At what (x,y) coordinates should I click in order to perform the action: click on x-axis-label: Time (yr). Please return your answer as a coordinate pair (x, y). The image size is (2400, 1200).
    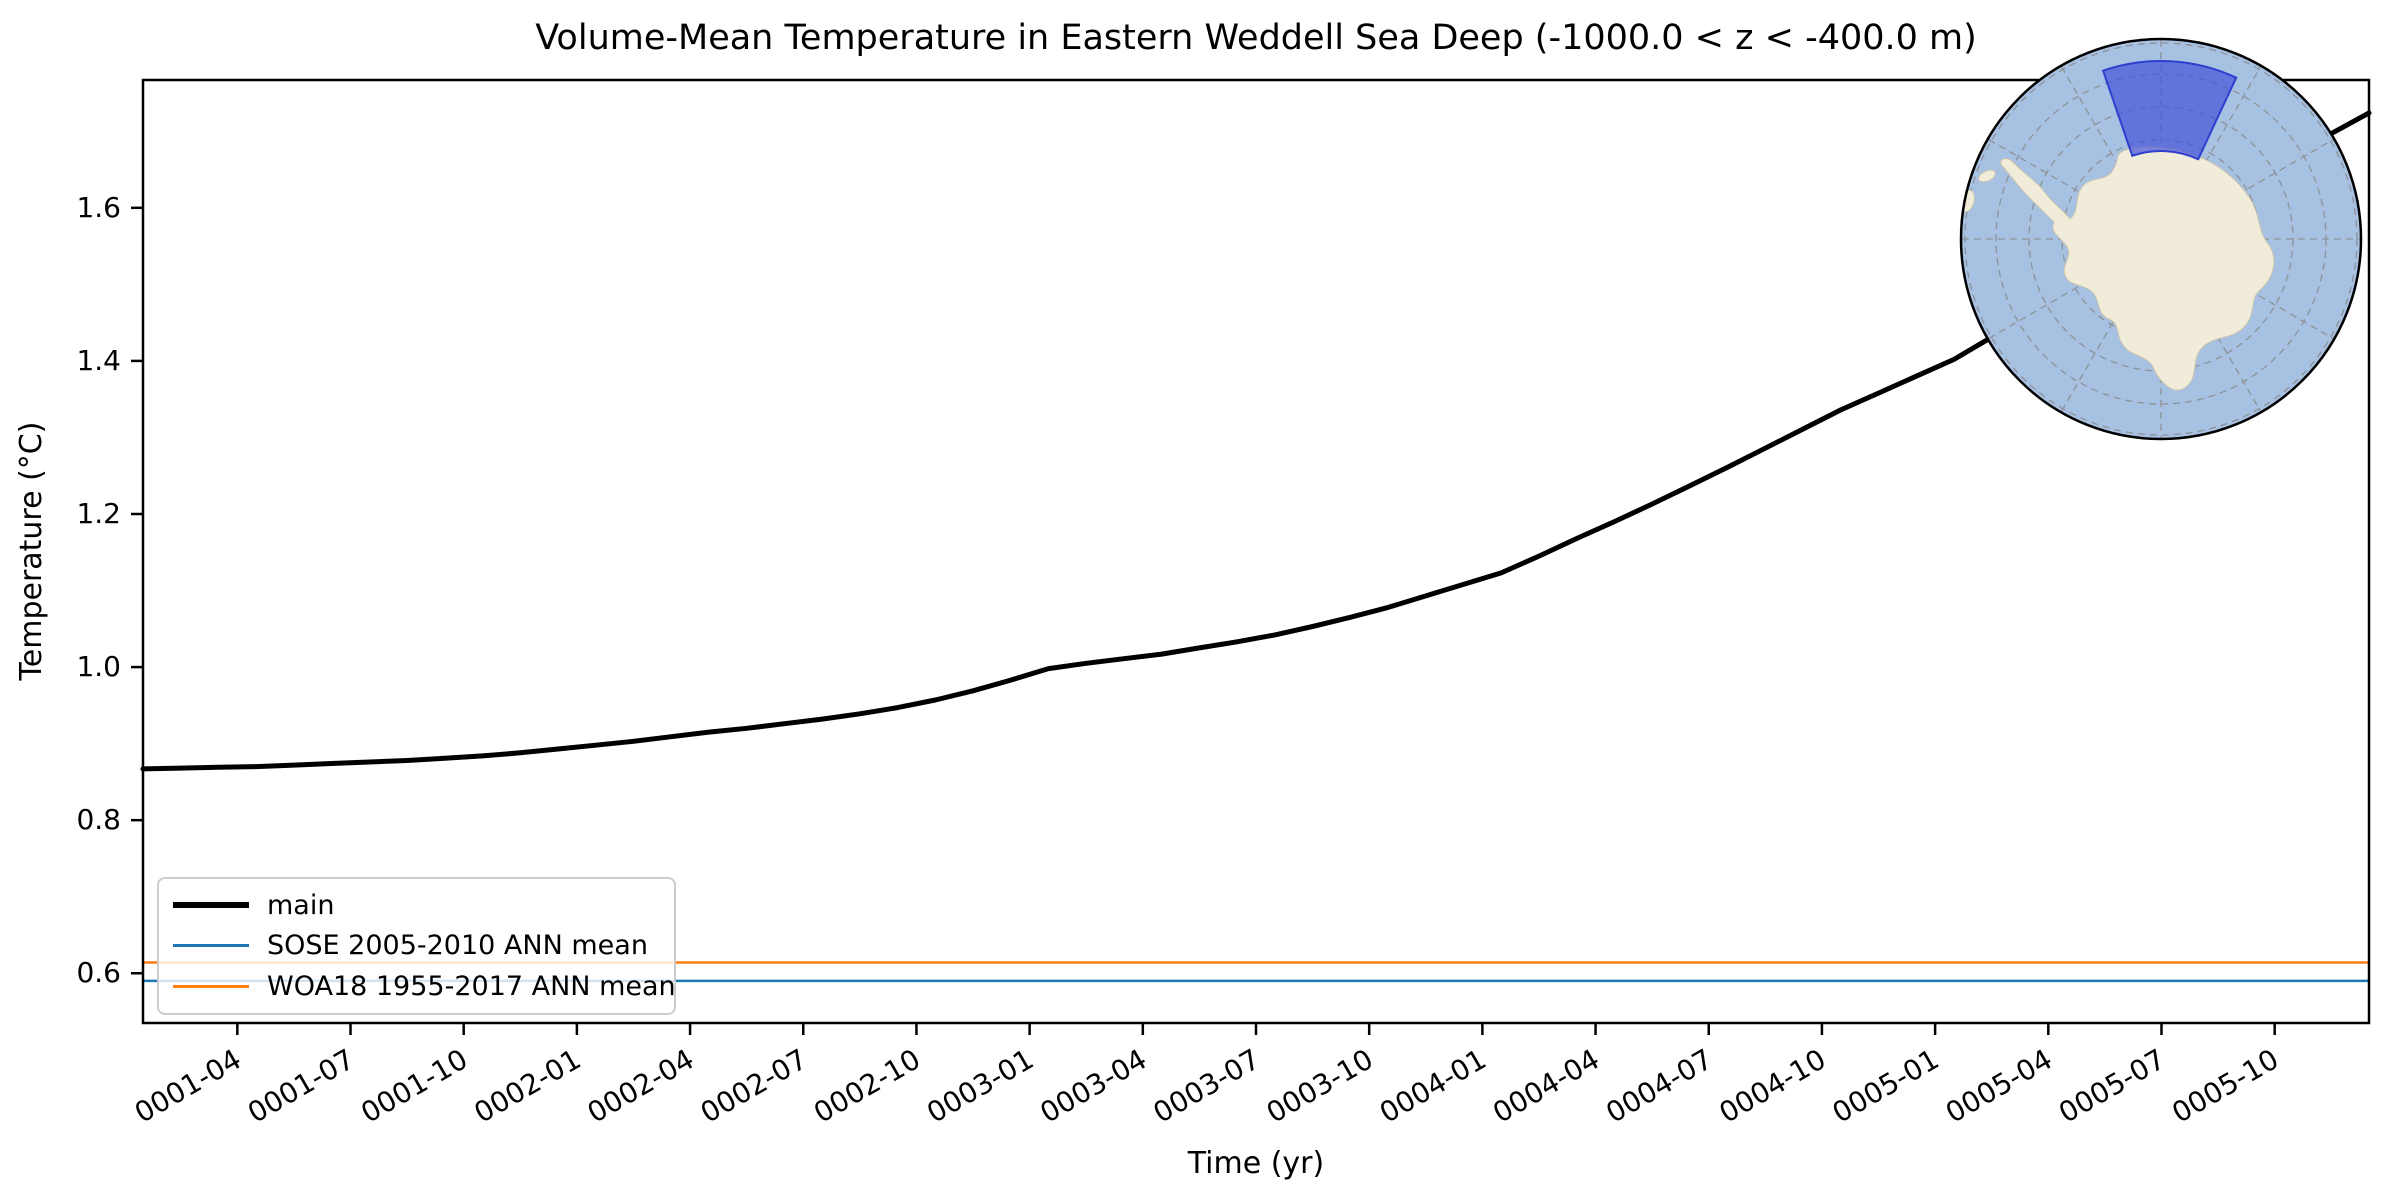
    Looking at the image, I should click on (1256, 1163).